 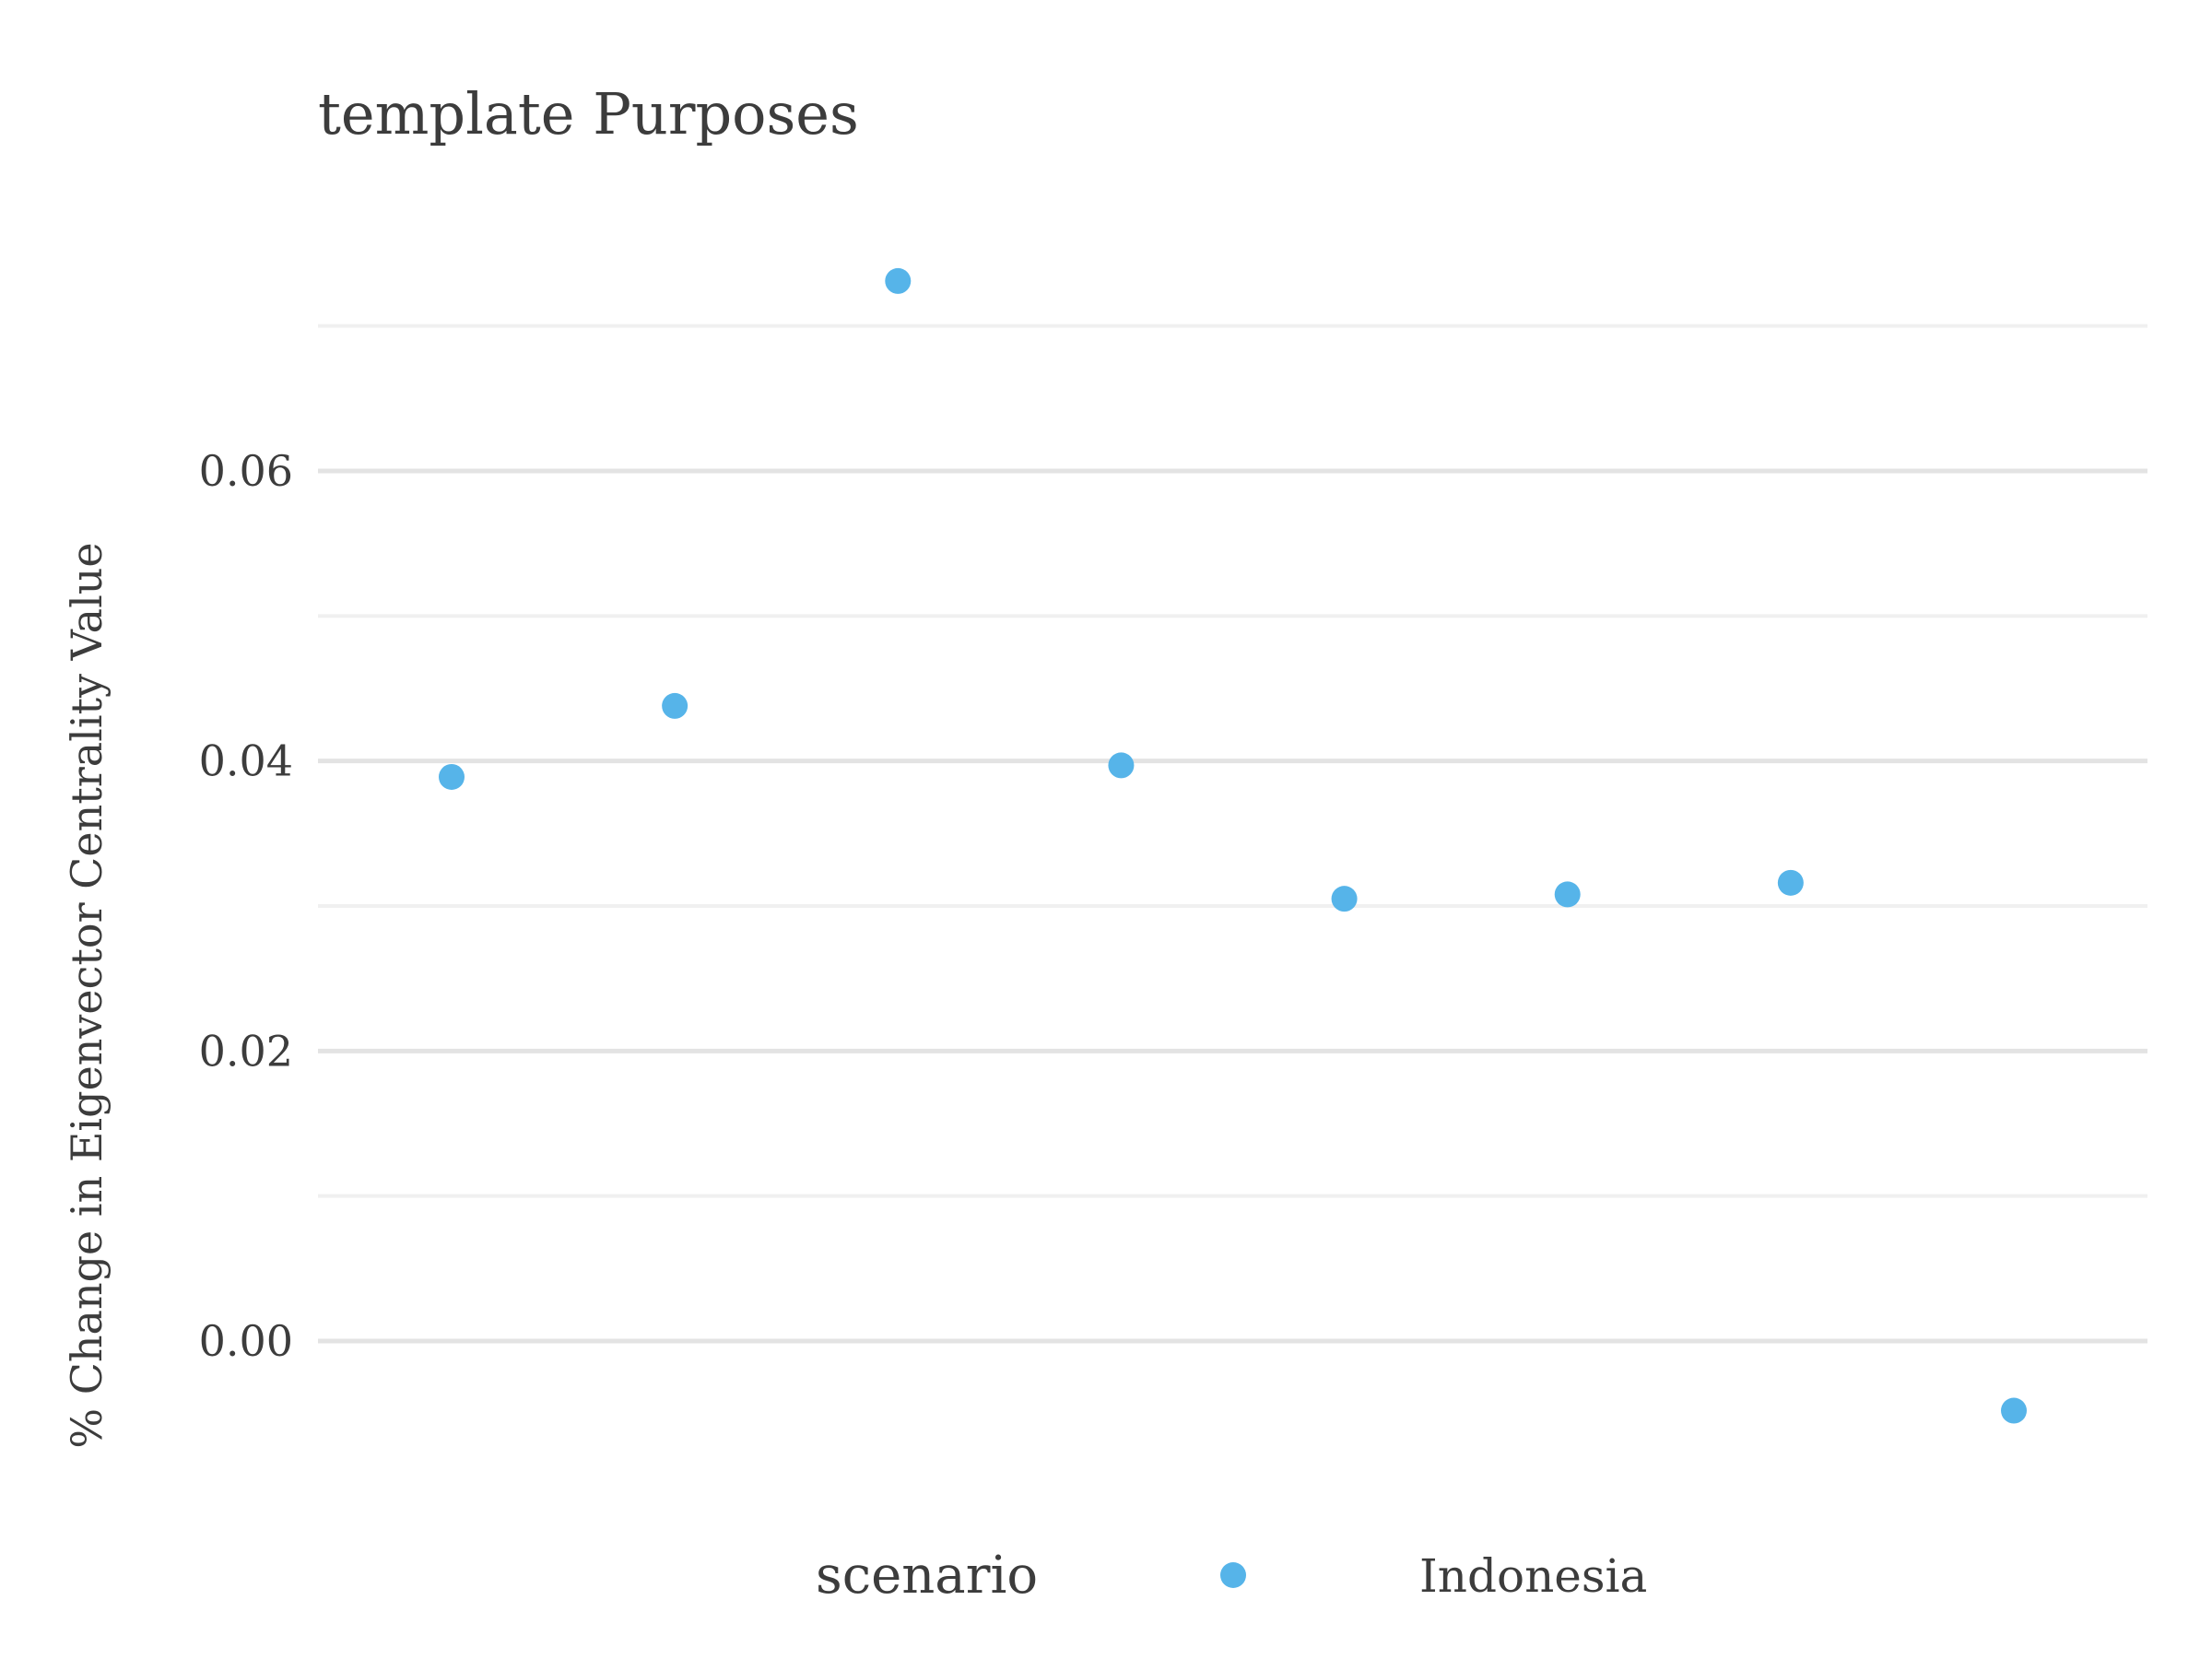 What do you see at coordinates (246, 1051) in the screenshot?
I see `y-tick-label: 0.02` at bounding box center [246, 1051].